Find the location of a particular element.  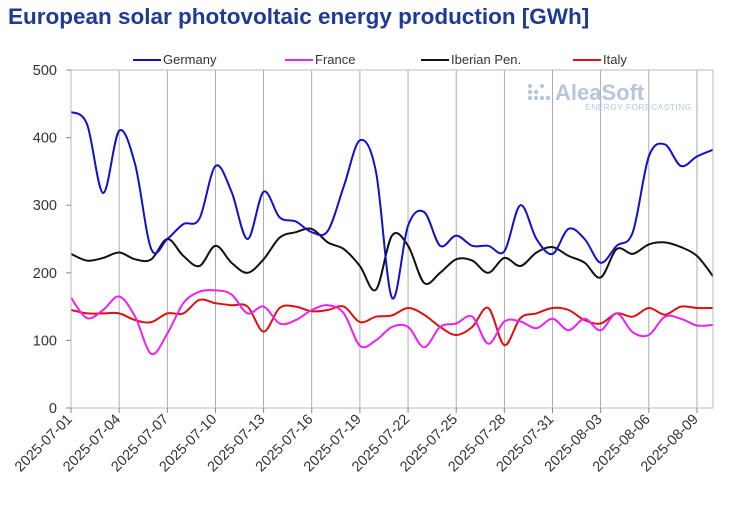

y-tick-label: 500 is located at coordinates (45, 71).